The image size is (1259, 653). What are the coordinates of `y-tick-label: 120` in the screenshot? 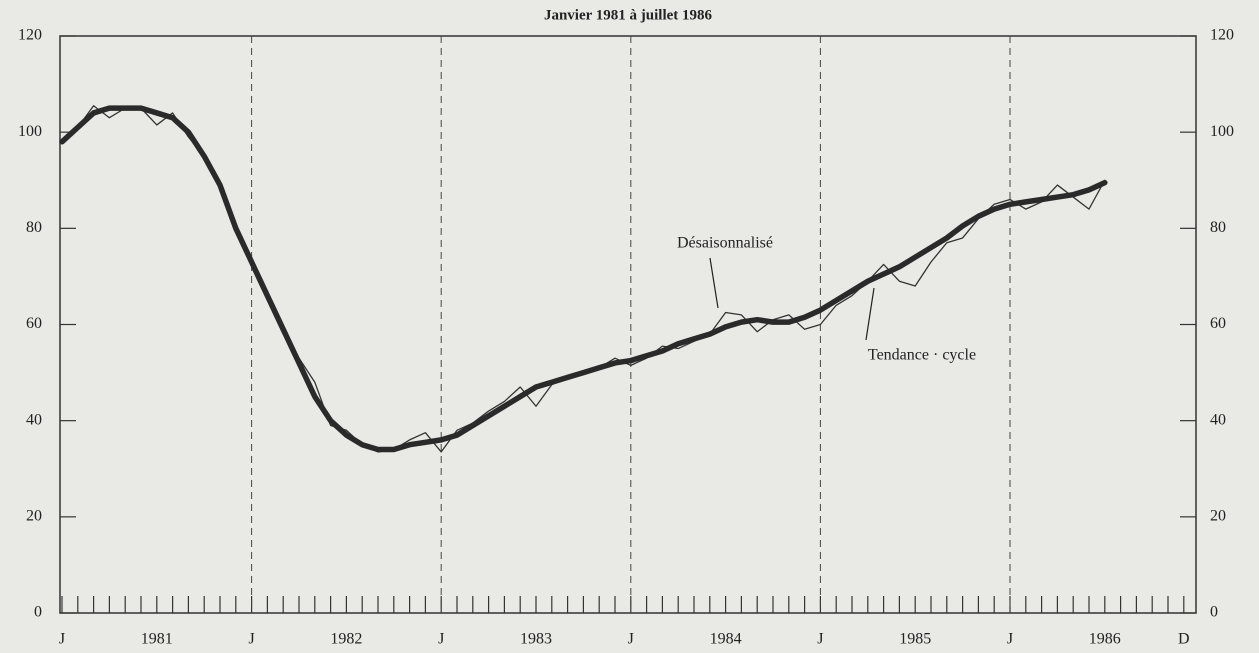 It's located at (30, 35).